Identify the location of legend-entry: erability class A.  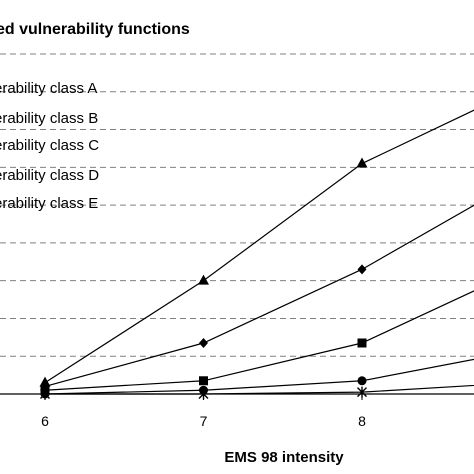
(48, 88).